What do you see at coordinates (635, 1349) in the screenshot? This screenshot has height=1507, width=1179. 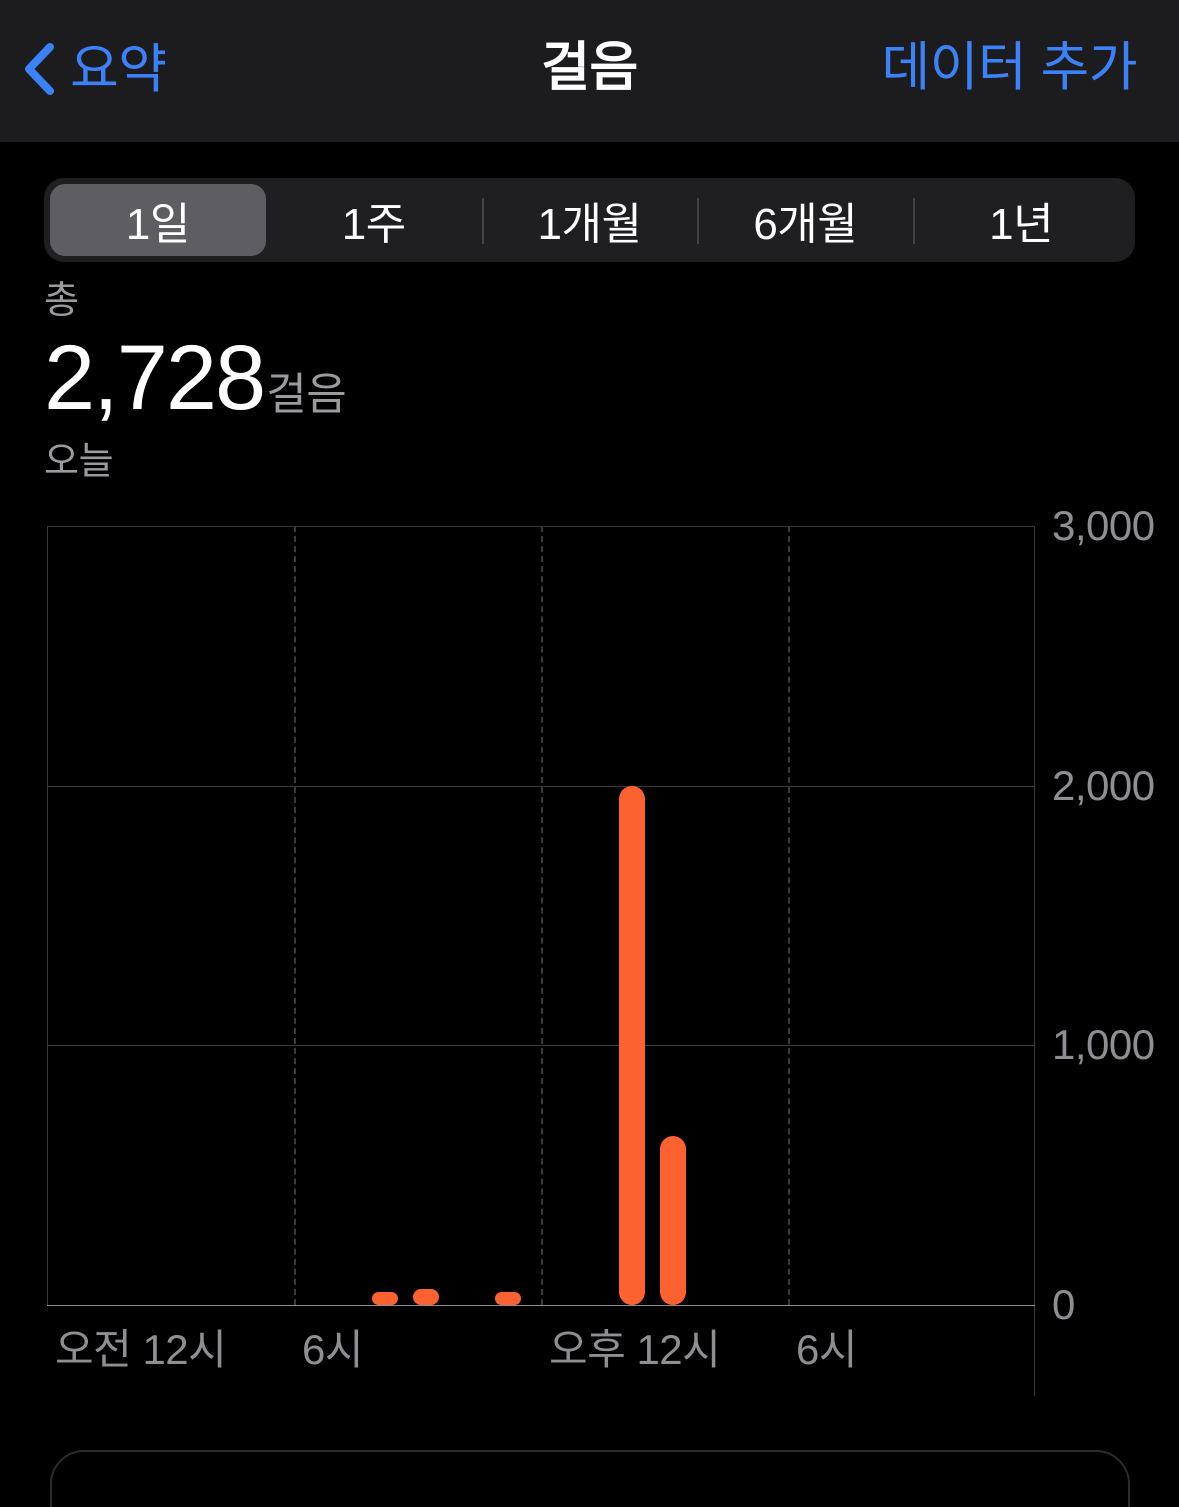 I see `x-tick-label: 오후 12시` at bounding box center [635, 1349].